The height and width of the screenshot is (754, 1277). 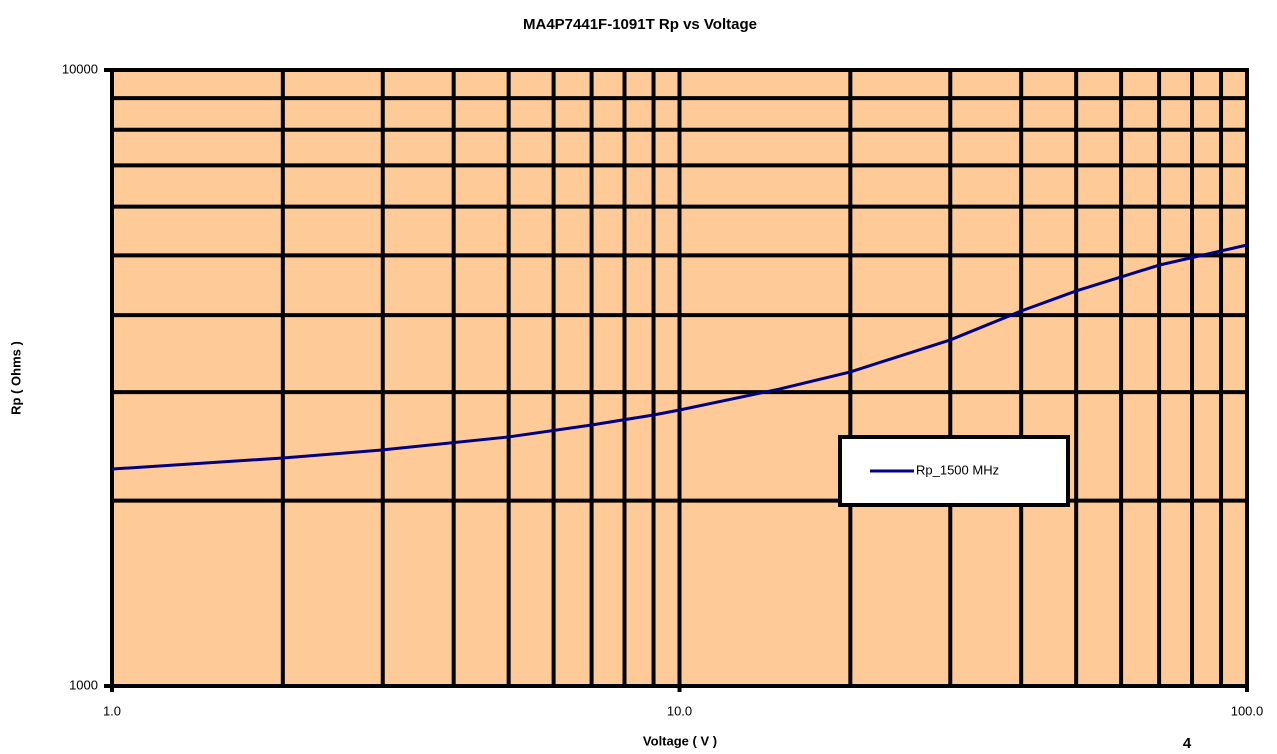 What do you see at coordinates (80, 68) in the screenshot?
I see `y-tick-label: 10000` at bounding box center [80, 68].